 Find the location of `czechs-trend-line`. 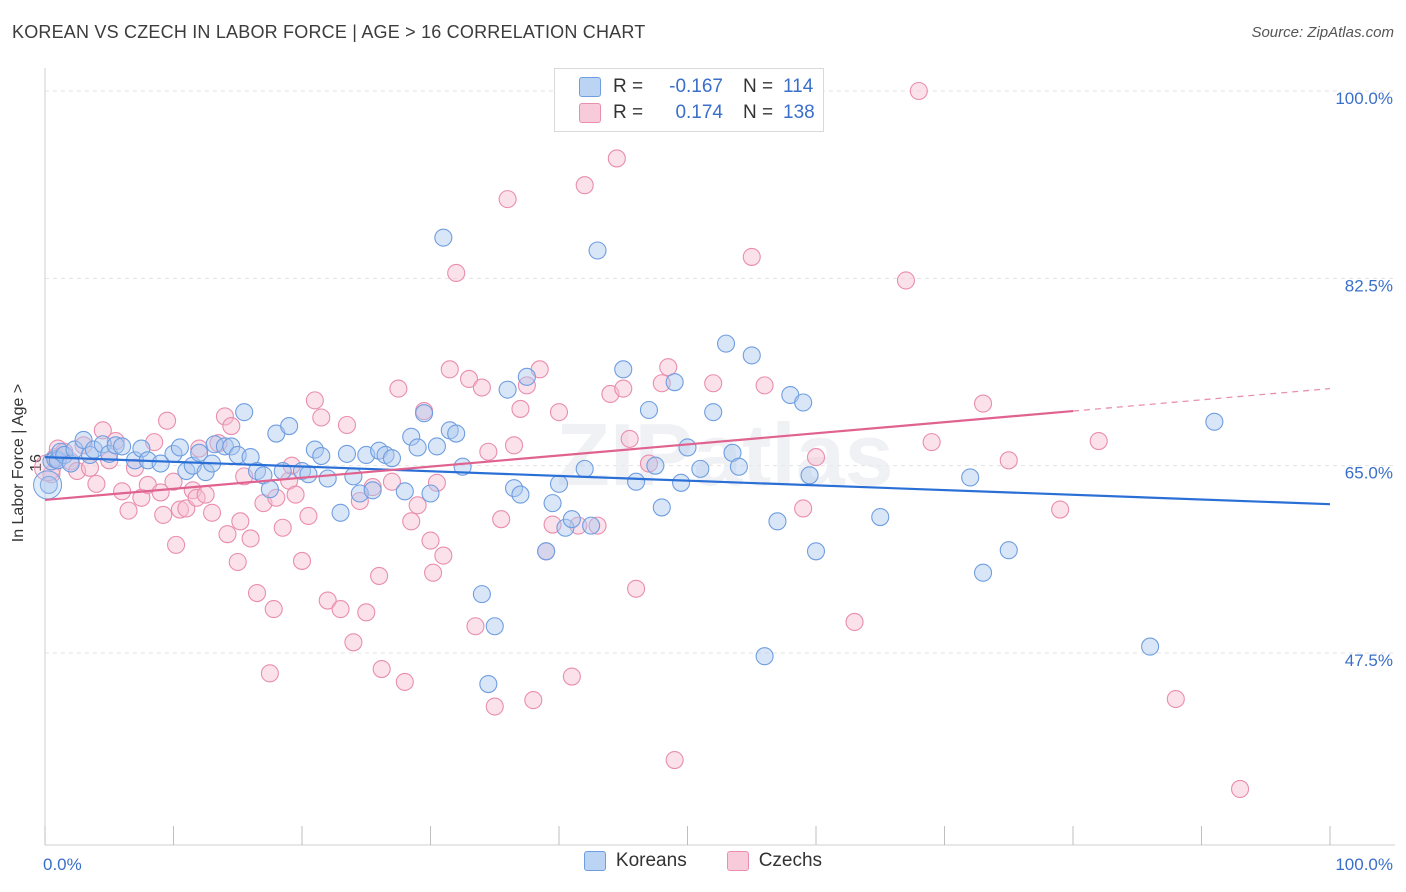

czechs-trend-line is located at coordinates (559, 455).